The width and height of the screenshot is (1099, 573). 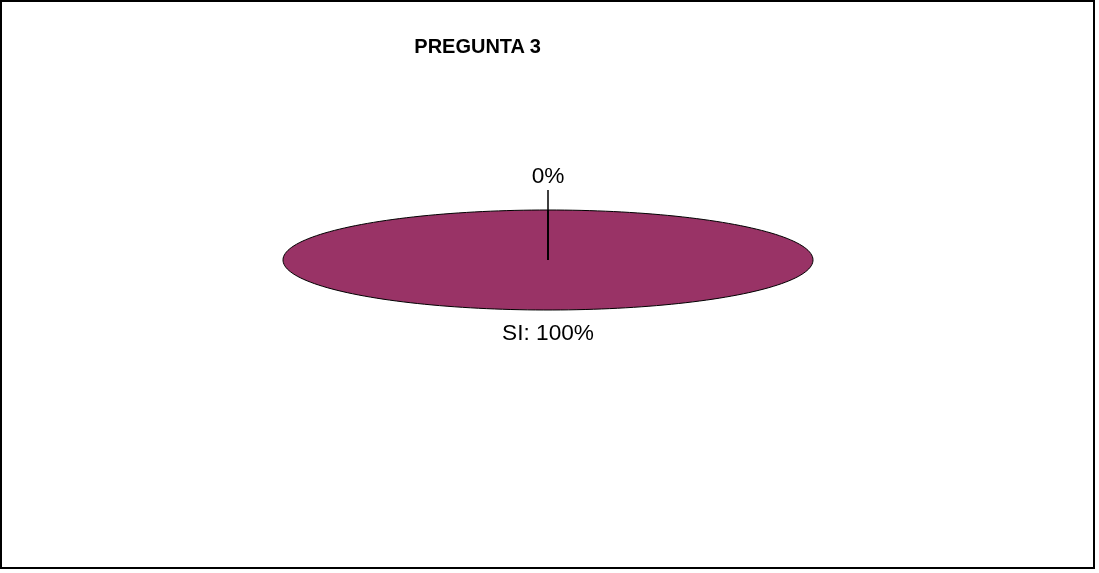 What do you see at coordinates (477, 45) in the screenshot?
I see `chart-title: PREGUNTA 3` at bounding box center [477, 45].